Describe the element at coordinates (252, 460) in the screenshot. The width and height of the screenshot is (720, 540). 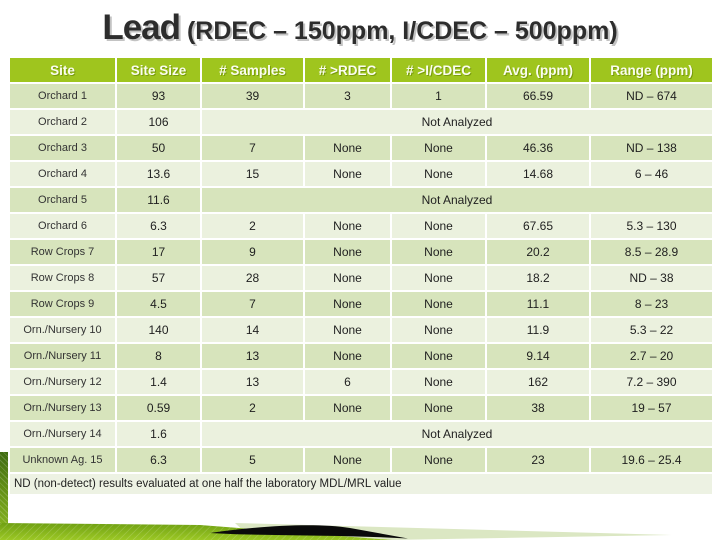
I see `cell-samples: 5` at that location.